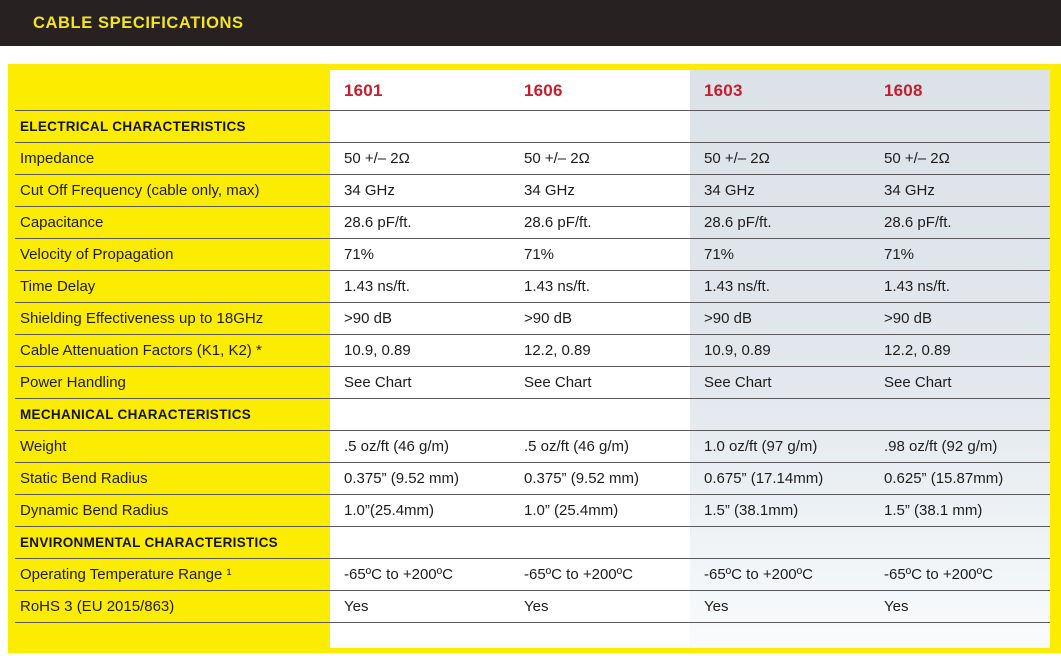 This screenshot has width=1061, height=656. What do you see at coordinates (532, 127) in the screenshot?
I see `section-row: ELECTRICAL CHARACTERISTICS` at bounding box center [532, 127].